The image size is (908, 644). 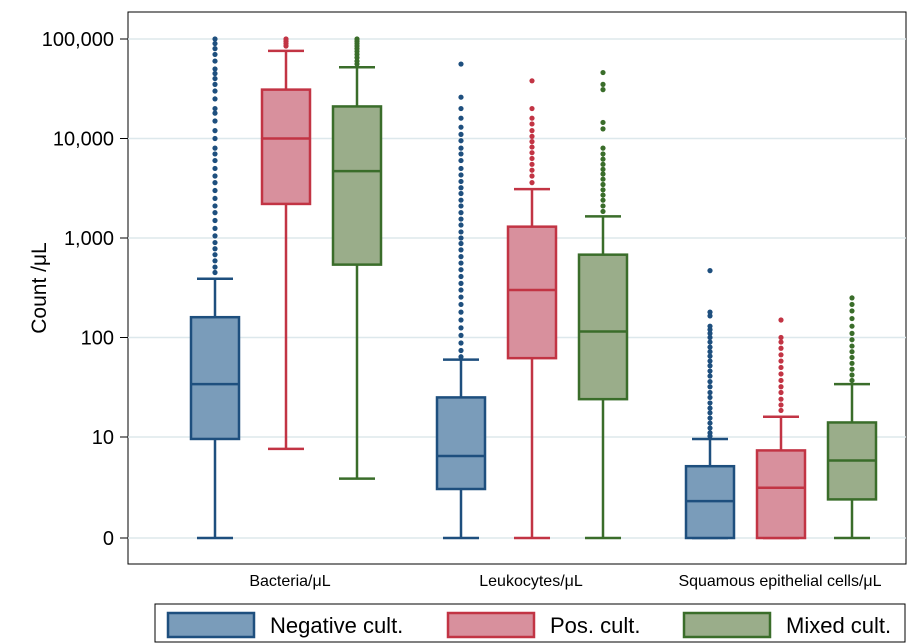 What do you see at coordinates (531, 581) in the screenshot?
I see `x-category-label: Leukocytes/μL` at bounding box center [531, 581].